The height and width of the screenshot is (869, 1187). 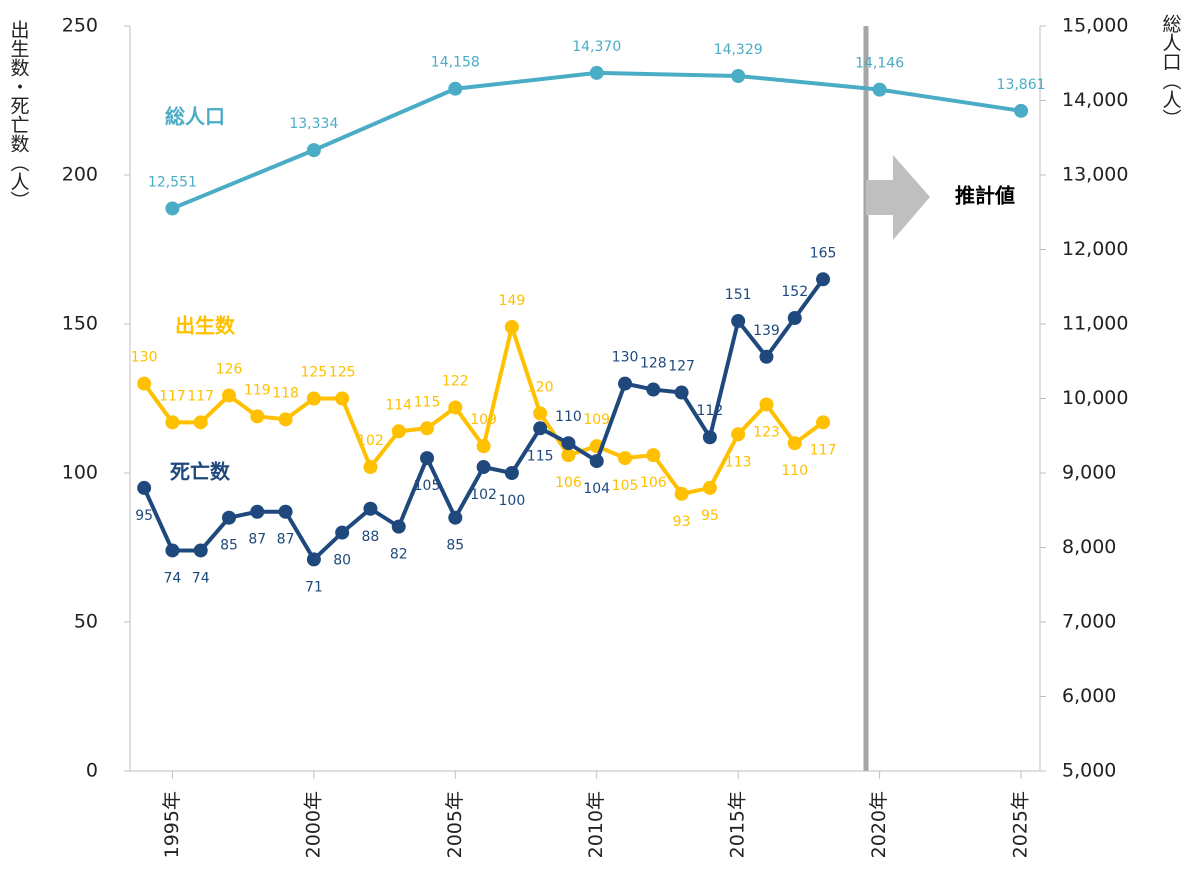 What do you see at coordinates (200, 472) in the screenshot?
I see `legend-label: 死亡数` at bounding box center [200, 472].